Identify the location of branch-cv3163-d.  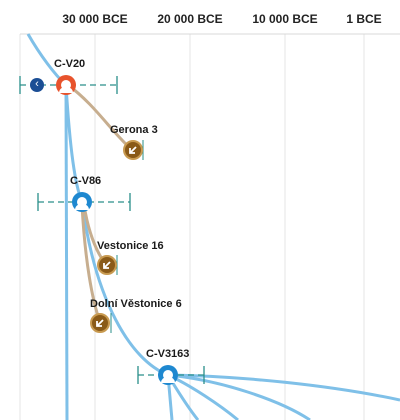
(283, 387).